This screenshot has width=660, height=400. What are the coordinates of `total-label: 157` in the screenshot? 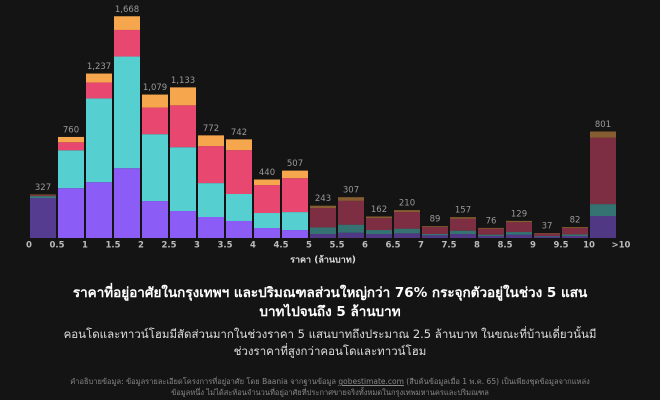 It's located at (463, 211).